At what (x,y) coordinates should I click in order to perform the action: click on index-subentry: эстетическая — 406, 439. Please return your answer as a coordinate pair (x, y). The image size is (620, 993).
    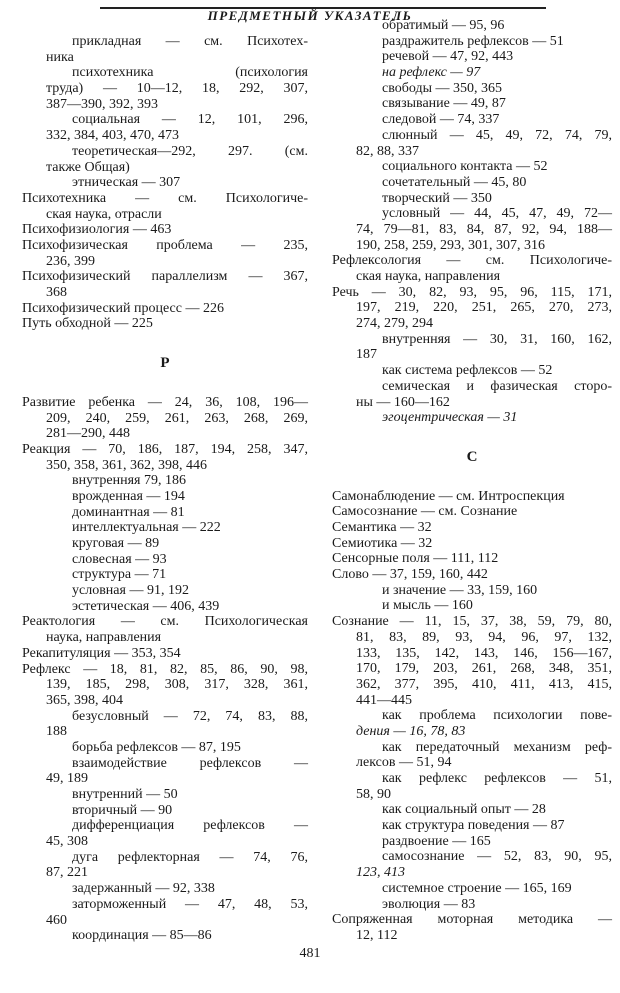
    Looking at the image, I should click on (146, 606).